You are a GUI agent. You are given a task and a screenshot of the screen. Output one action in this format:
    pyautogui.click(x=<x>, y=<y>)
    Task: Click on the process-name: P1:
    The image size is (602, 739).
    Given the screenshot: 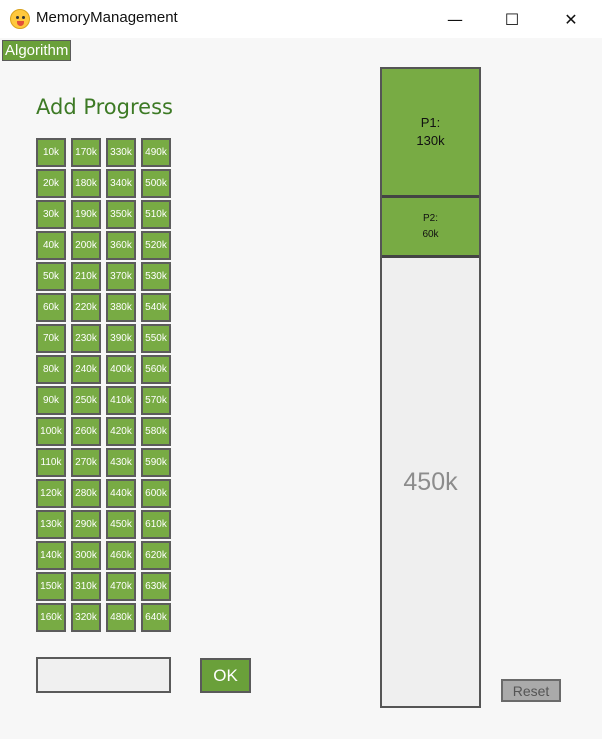 What is the action you would take?
    pyautogui.click(x=430, y=122)
    